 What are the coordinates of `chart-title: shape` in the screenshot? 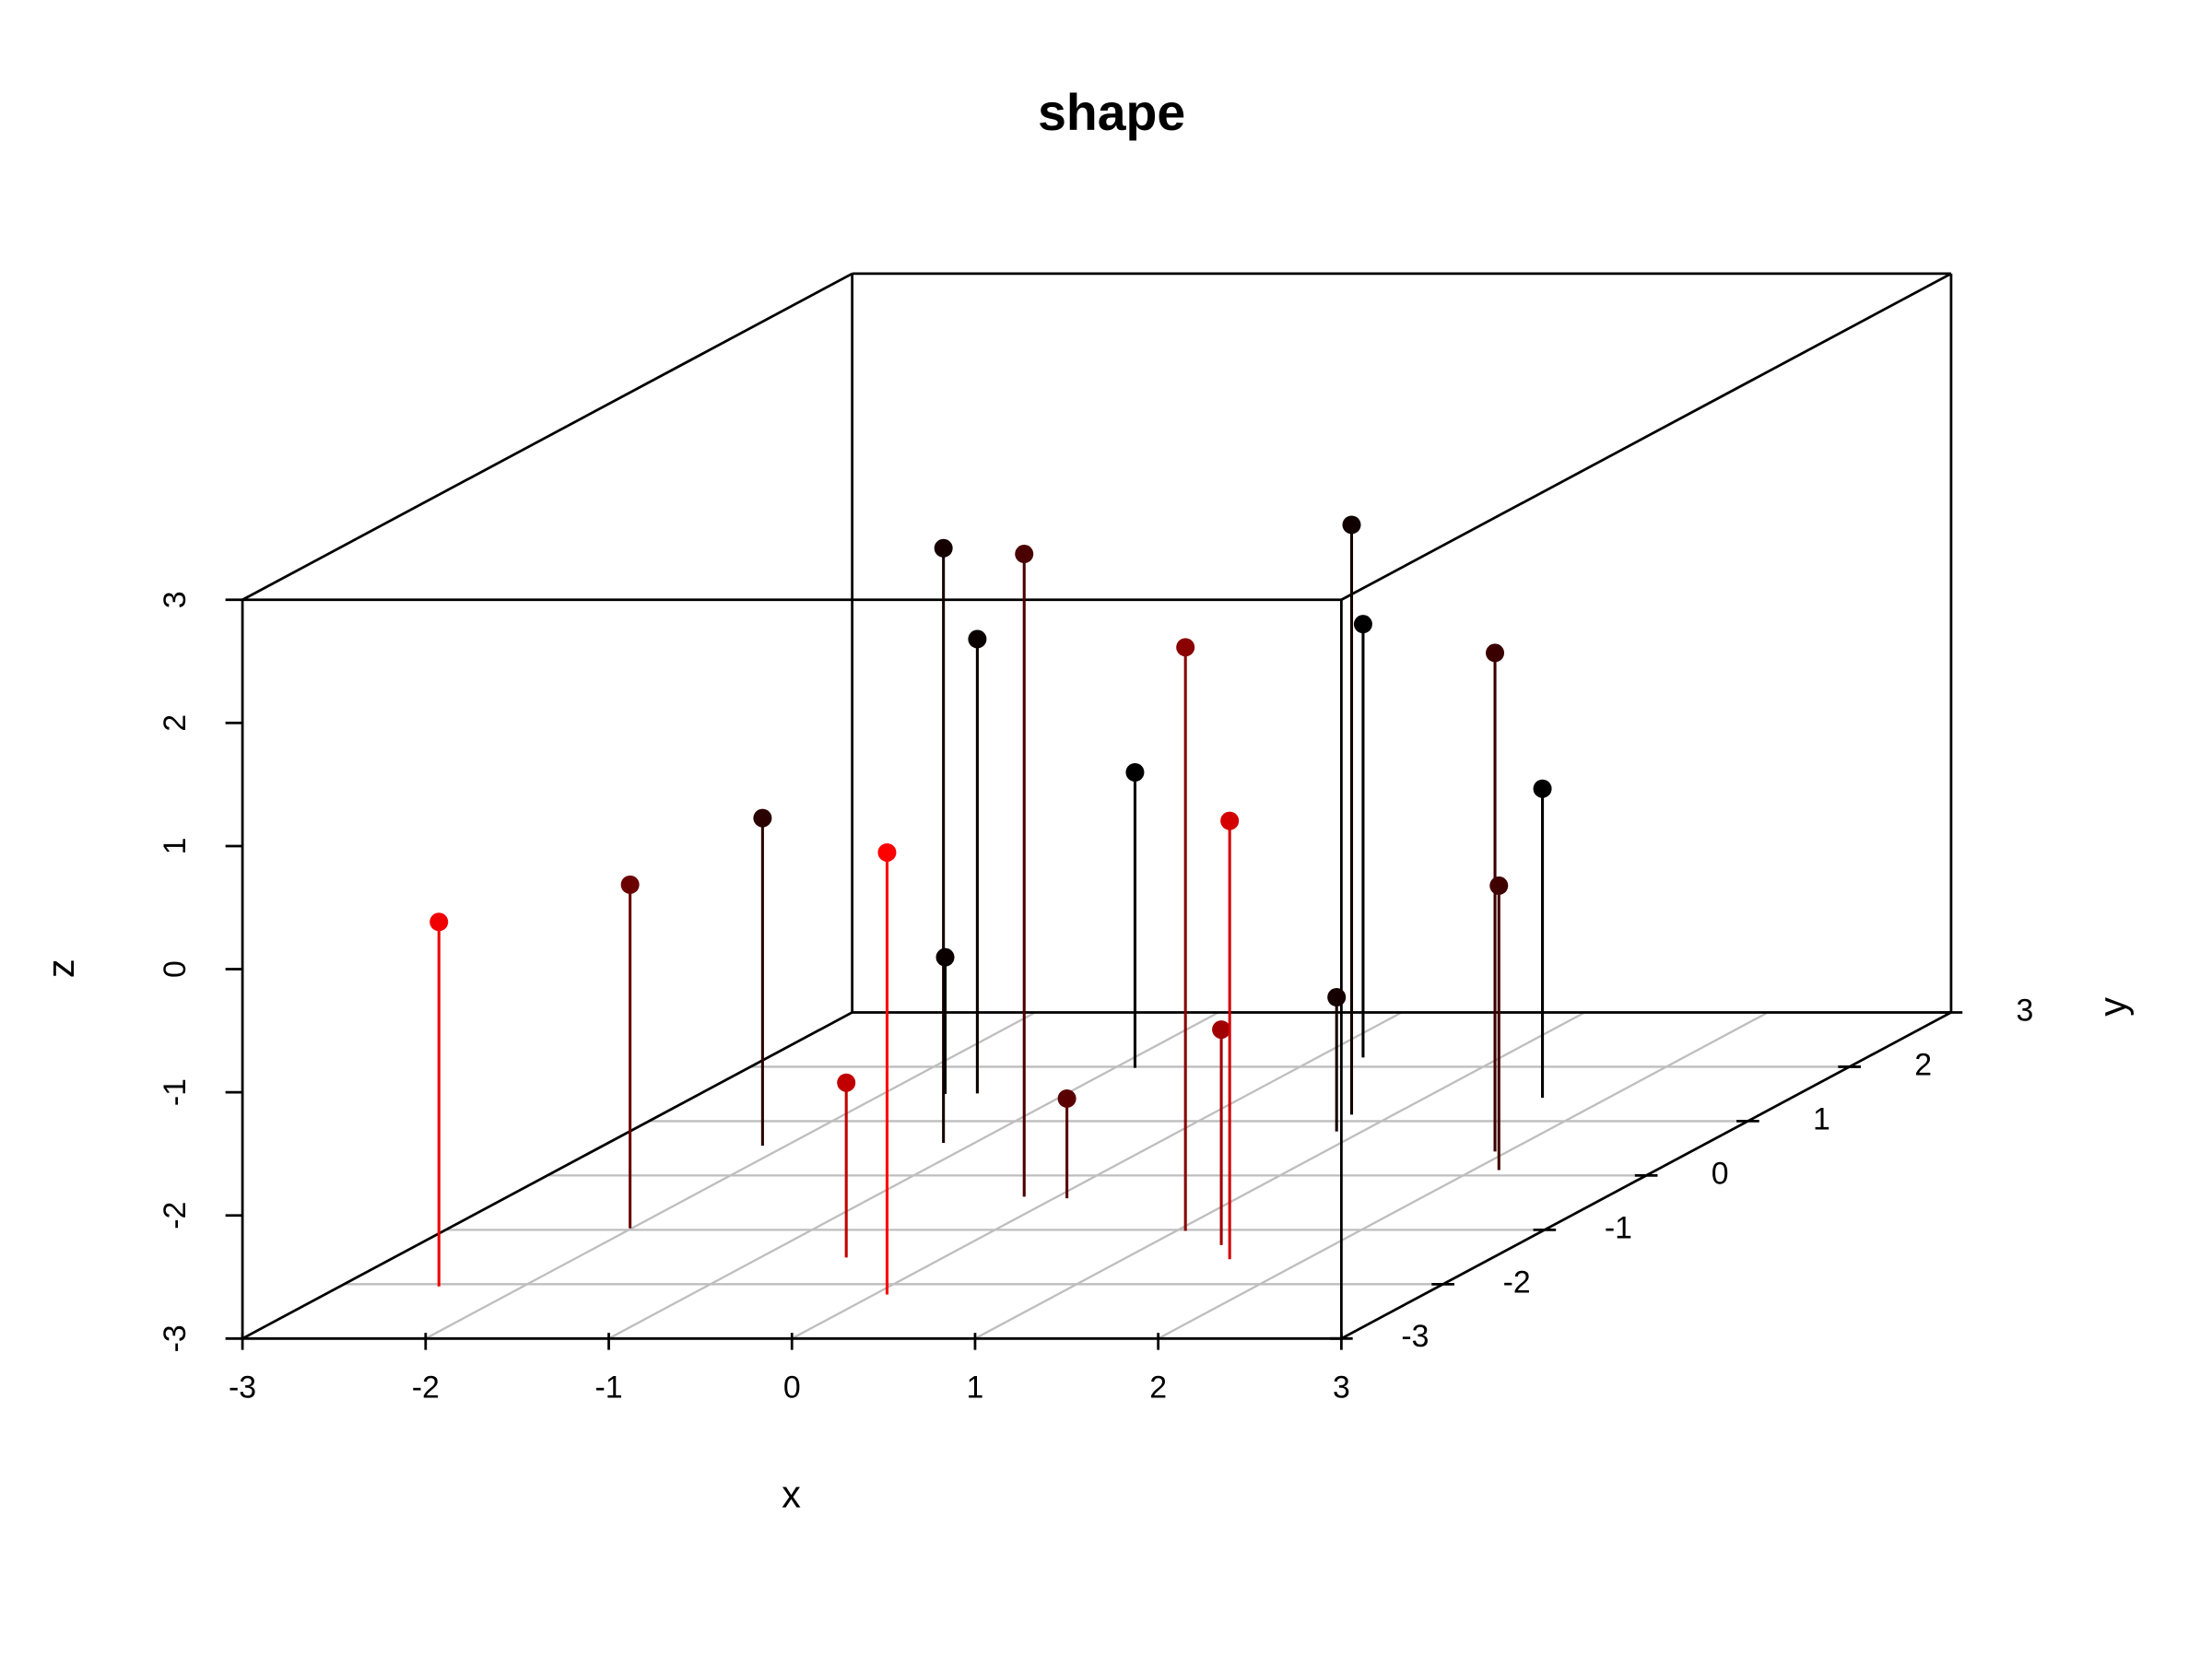 It's located at (1111, 112).